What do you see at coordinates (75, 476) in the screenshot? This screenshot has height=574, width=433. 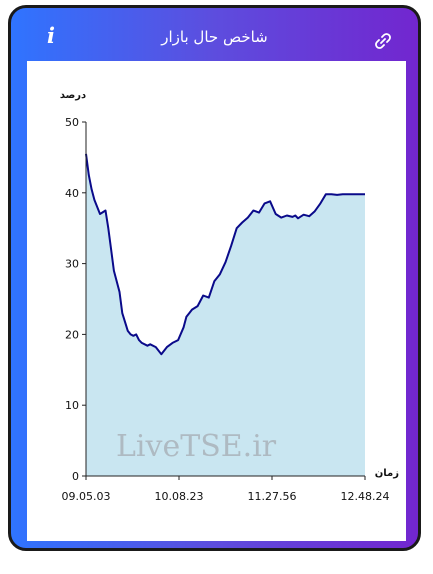 I see `y-tick-label: 0` at bounding box center [75, 476].